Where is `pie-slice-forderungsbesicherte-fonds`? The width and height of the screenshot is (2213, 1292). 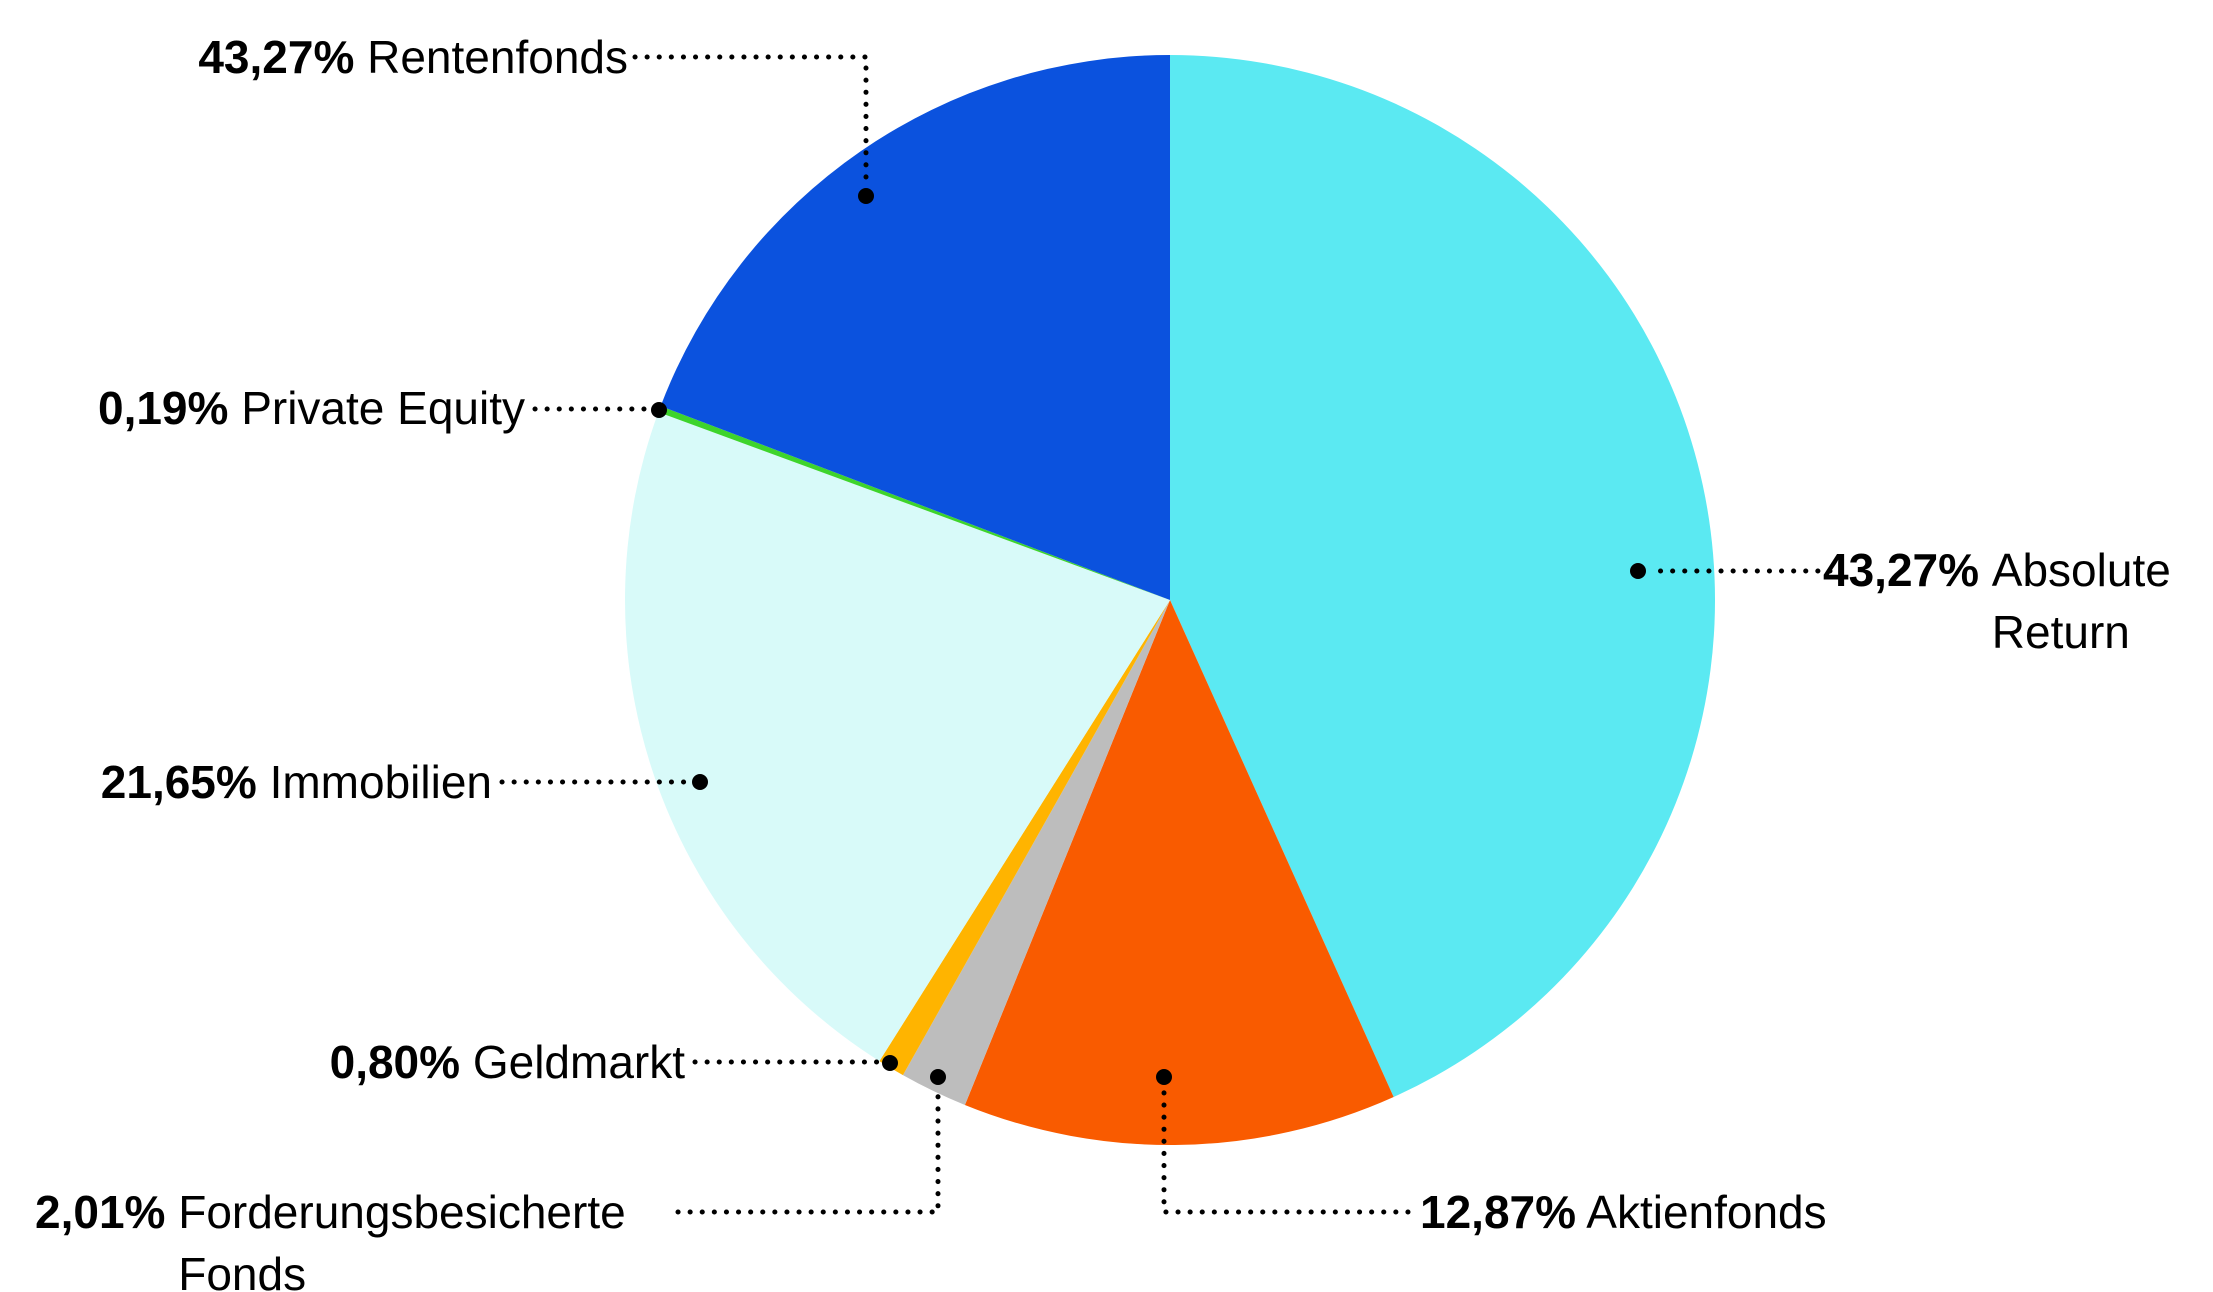
pie-slice-forderungsbesicherte-fonds is located at coordinates (1036, 852).